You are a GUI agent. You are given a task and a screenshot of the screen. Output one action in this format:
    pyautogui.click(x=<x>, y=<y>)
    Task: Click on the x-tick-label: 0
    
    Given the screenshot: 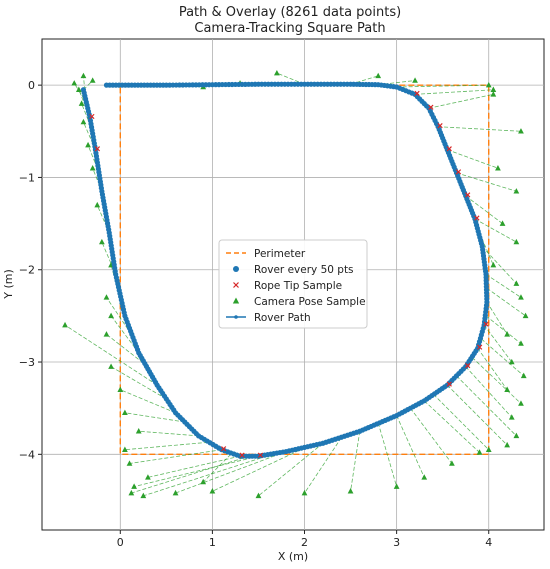 What is the action you would take?
    pyautogui.click(x=120, y=542)
    